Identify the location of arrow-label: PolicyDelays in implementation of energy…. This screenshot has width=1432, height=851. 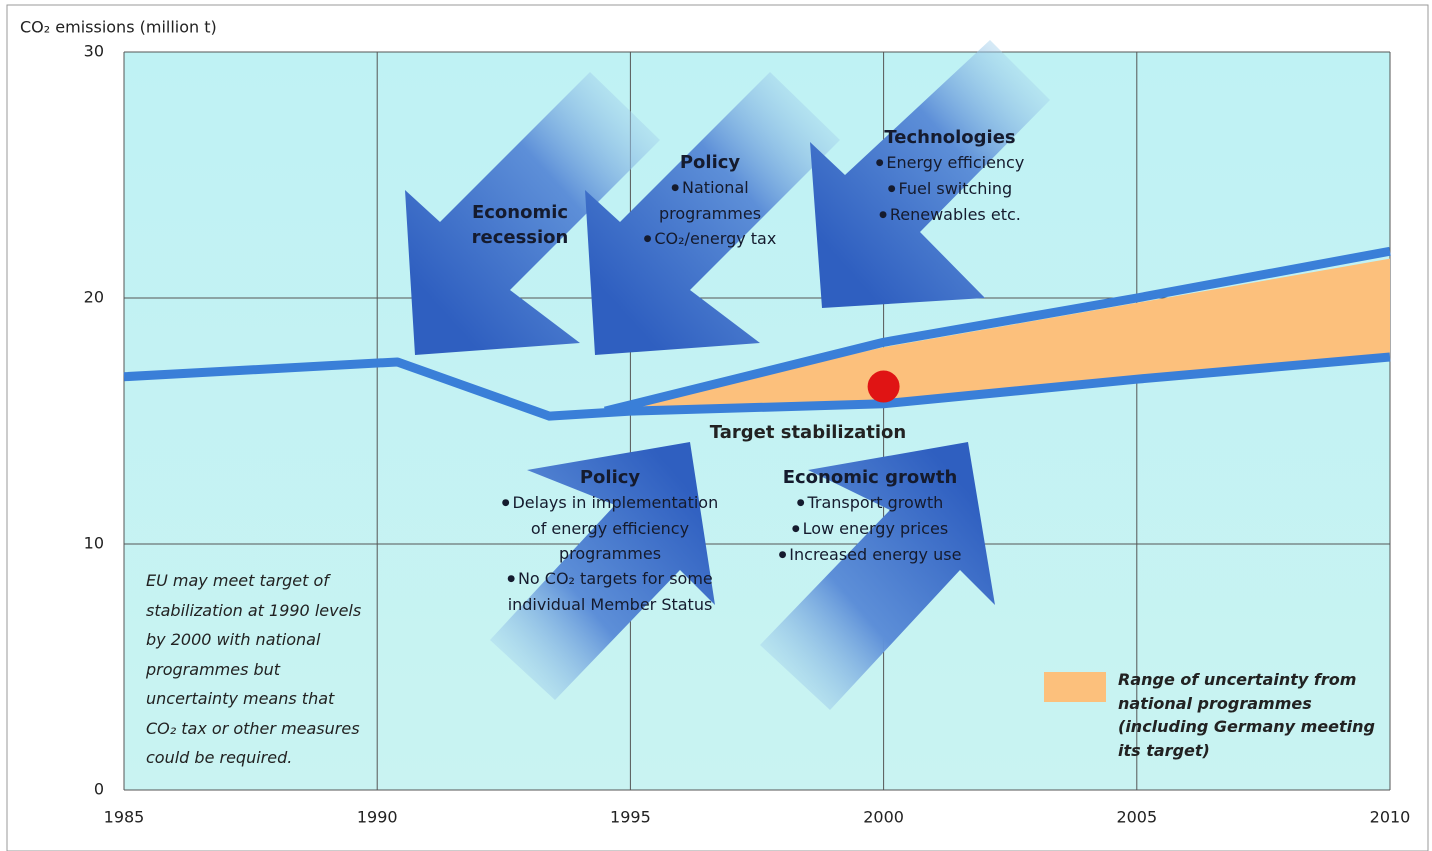
(610, 541).